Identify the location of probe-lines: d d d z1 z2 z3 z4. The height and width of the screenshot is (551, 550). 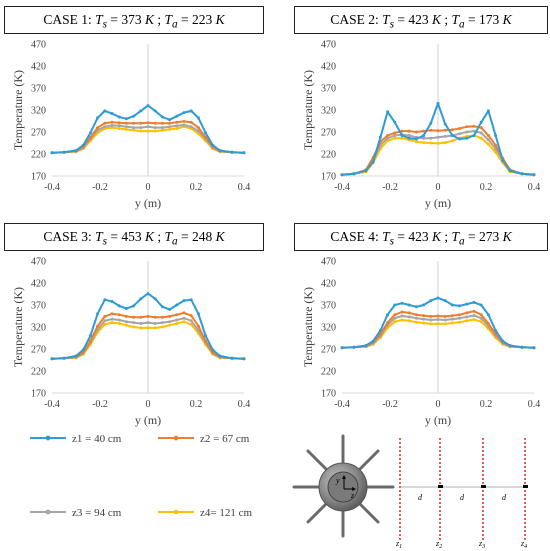
(461, 494).